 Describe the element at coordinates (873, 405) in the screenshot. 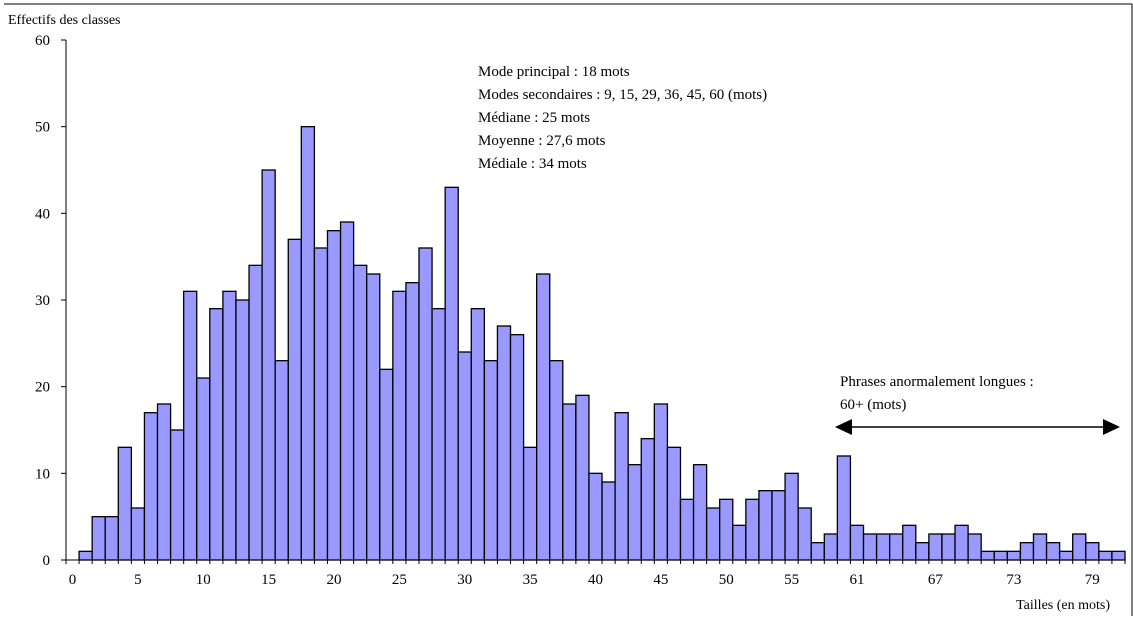

I see `long-sentences-range: 60+ (mots)` at that location.